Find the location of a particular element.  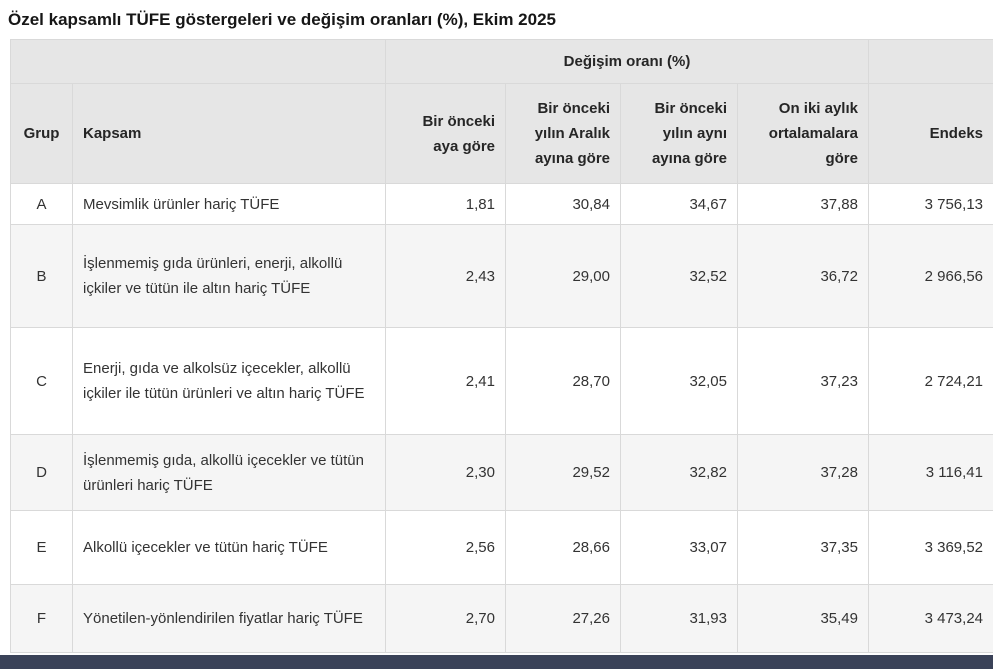

value-cell-same-month-prev-year: 32,05 is located at coordinates (679, 381).